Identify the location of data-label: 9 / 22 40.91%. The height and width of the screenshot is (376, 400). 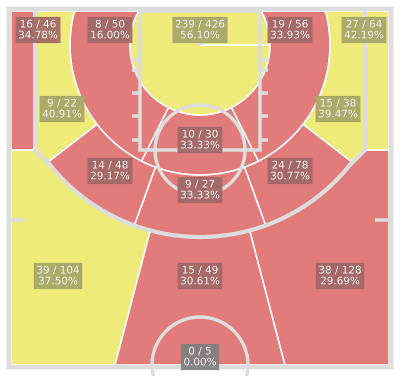
(62, 108).